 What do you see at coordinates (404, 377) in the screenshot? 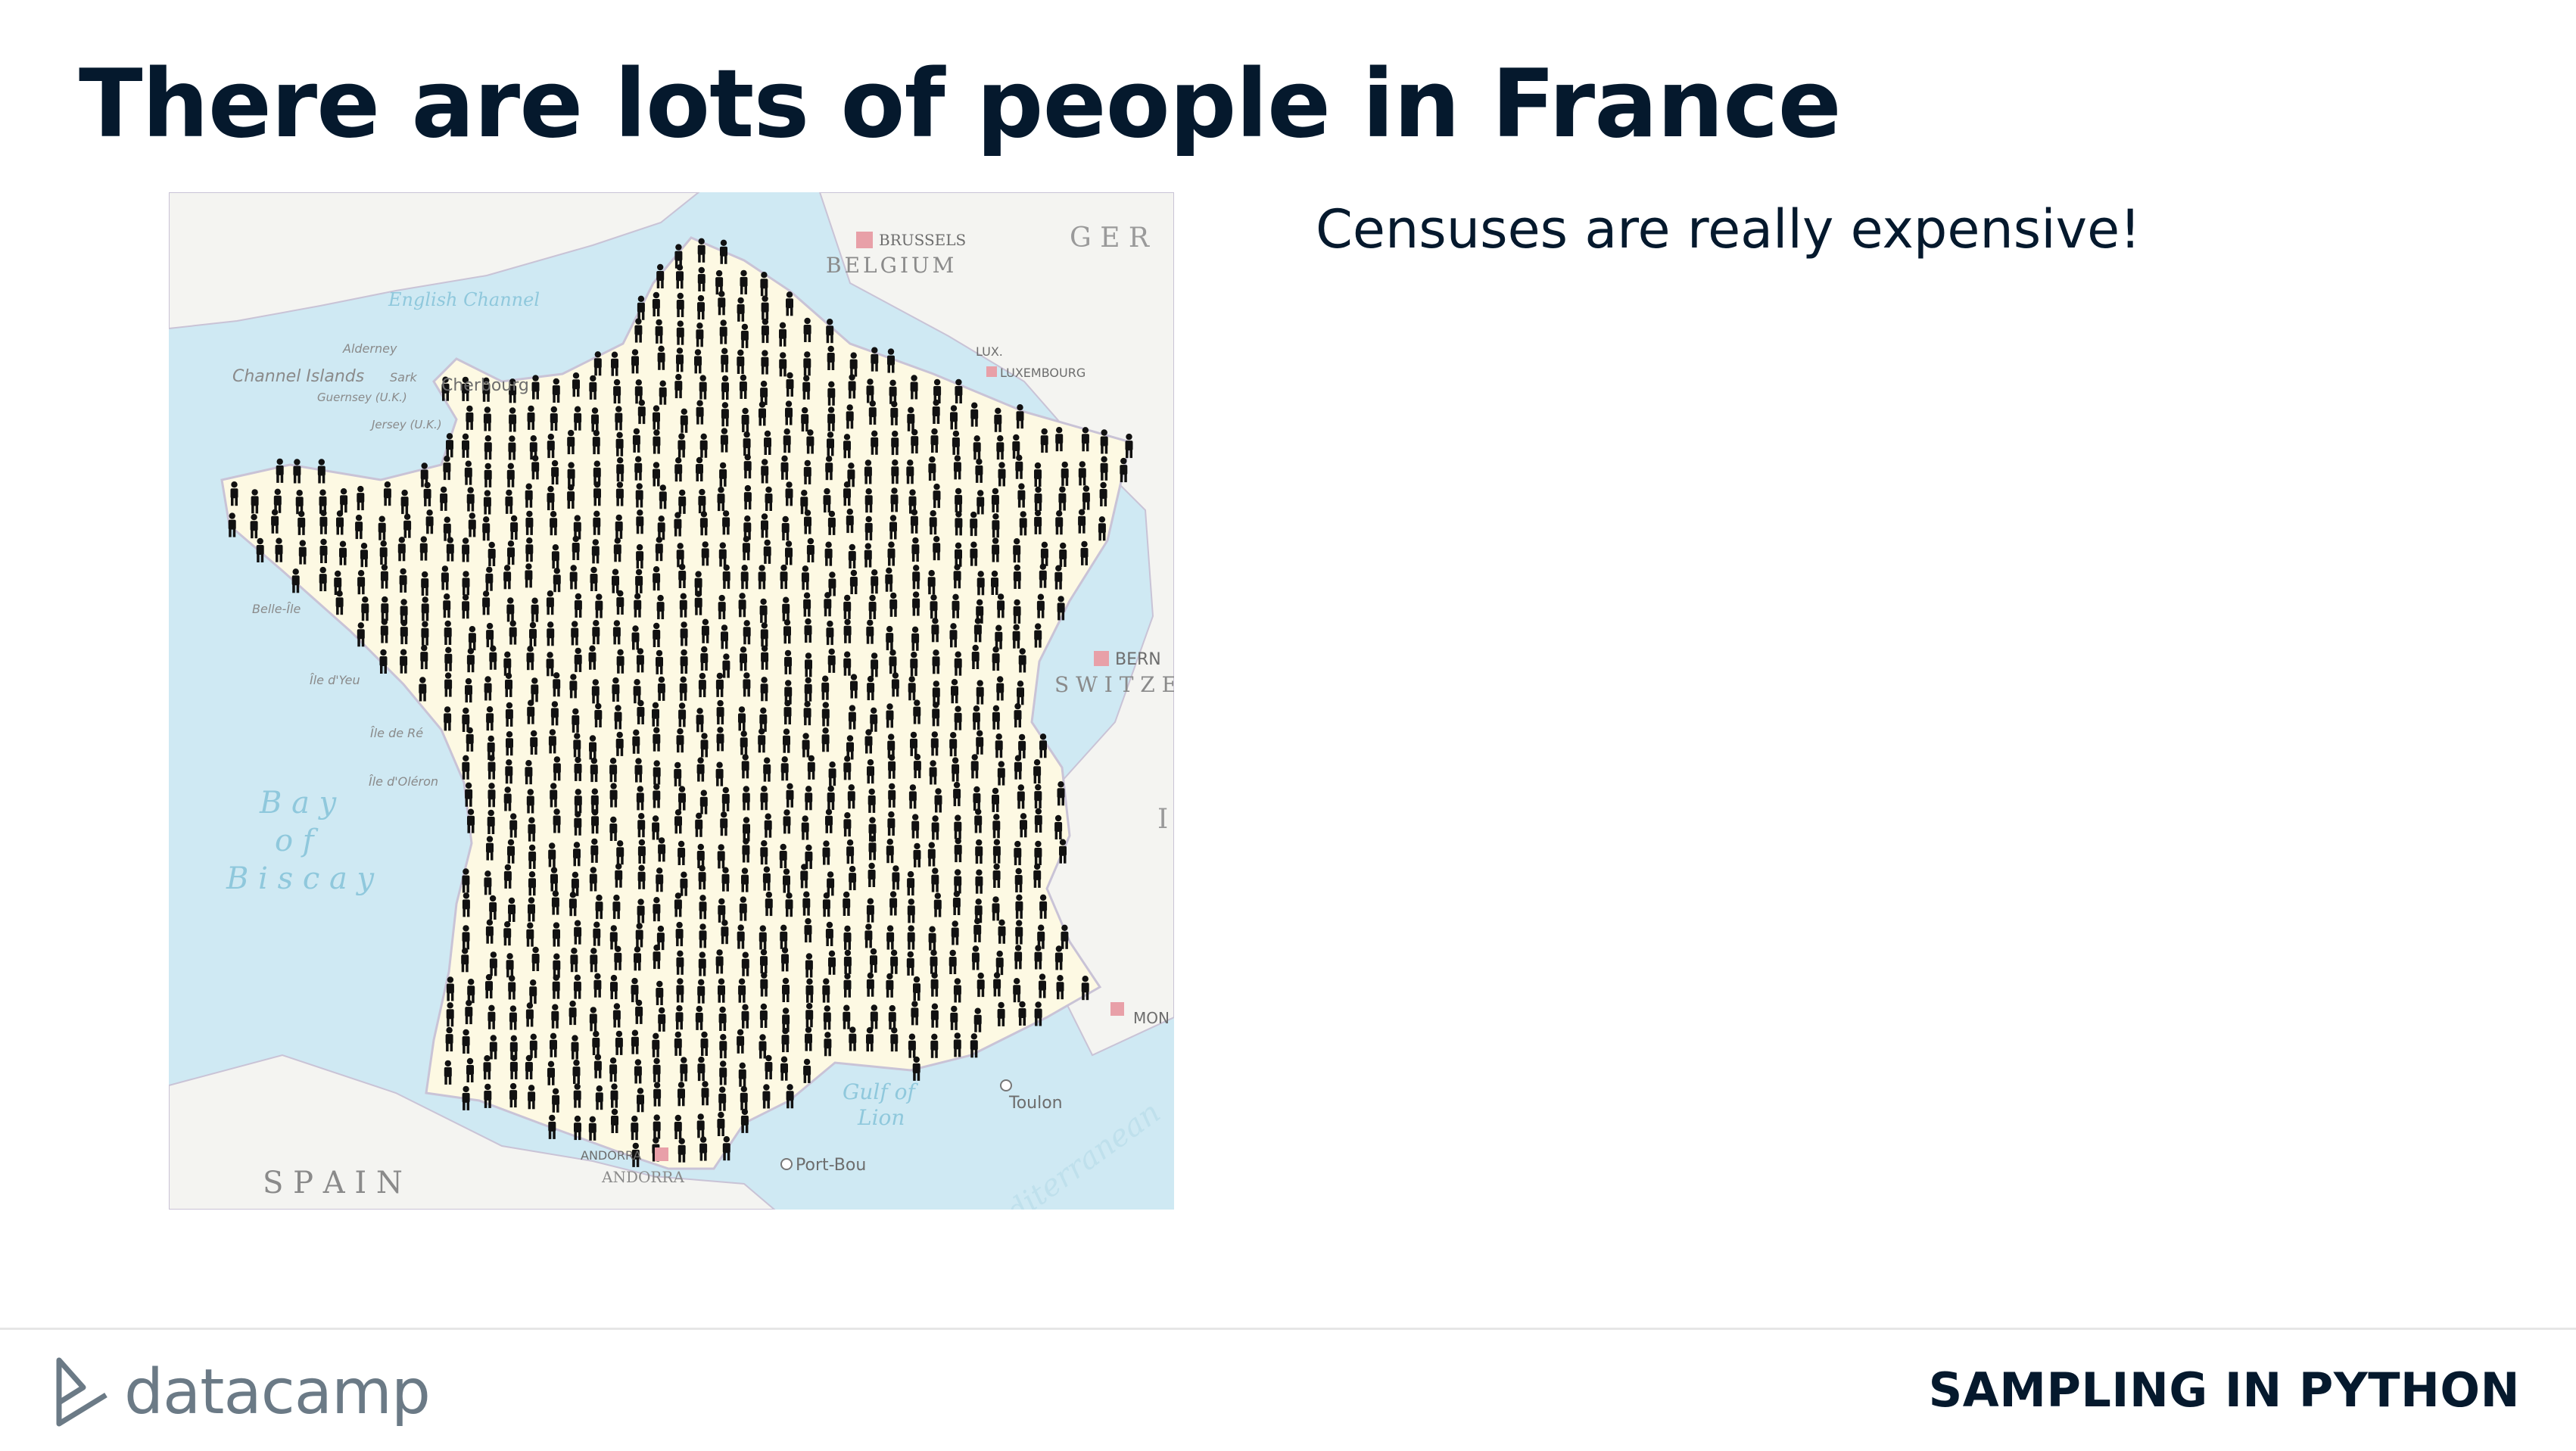
I see `sark-label: Sark` at bounding box center [404, 377].